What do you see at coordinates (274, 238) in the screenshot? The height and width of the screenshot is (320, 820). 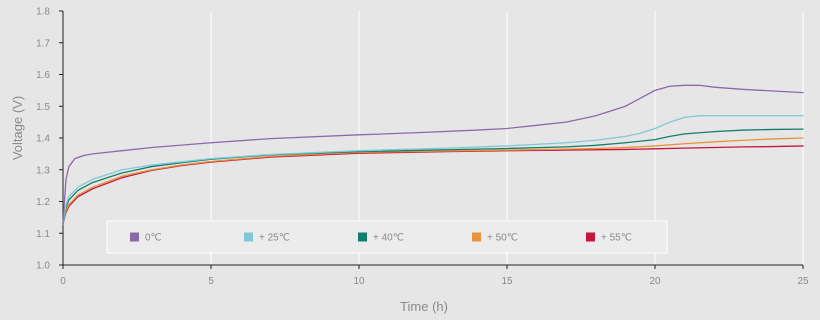 I see `legend-label-1: + 25℃` at bounding box center [274, 238].